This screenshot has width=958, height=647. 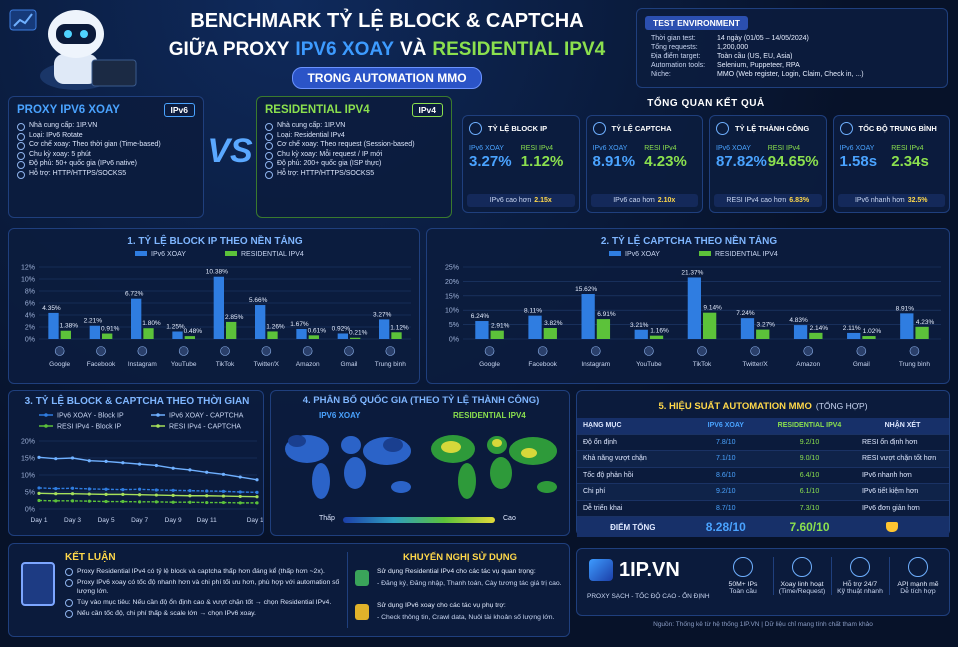 I want to click on right-value: 94.65%, so click(x=793, y=161).